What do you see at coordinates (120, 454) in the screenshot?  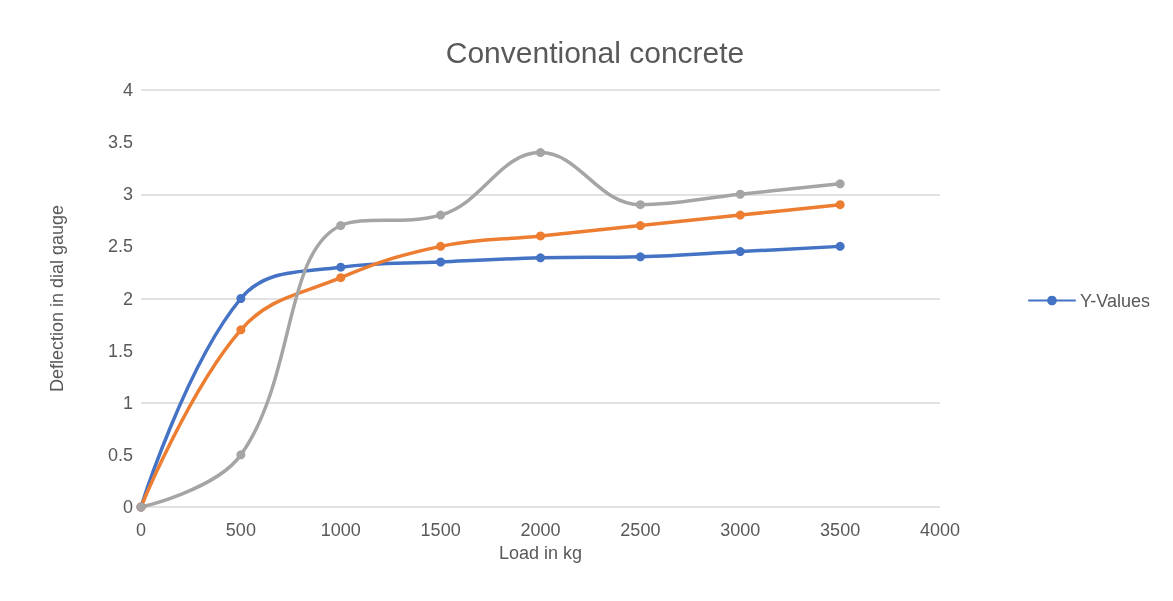 I see `y-tick-label: 0.5` at bounding box center [120, 454].